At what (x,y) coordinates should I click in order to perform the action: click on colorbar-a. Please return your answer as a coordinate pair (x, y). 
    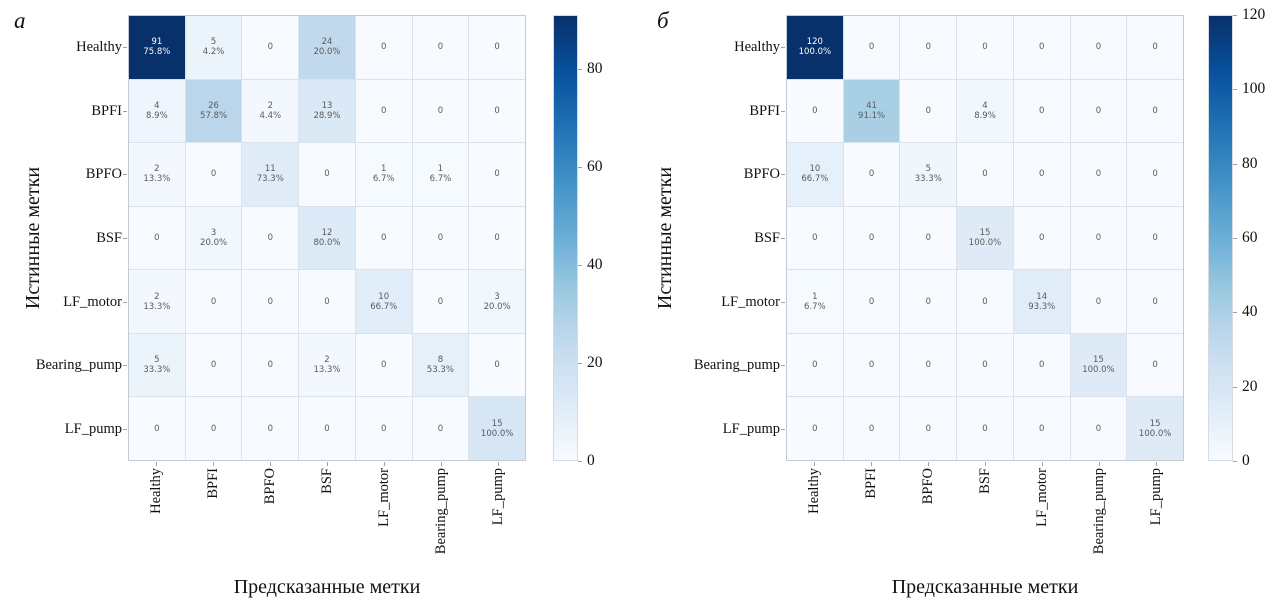
    Looking at the image, I should click on (565, 238).